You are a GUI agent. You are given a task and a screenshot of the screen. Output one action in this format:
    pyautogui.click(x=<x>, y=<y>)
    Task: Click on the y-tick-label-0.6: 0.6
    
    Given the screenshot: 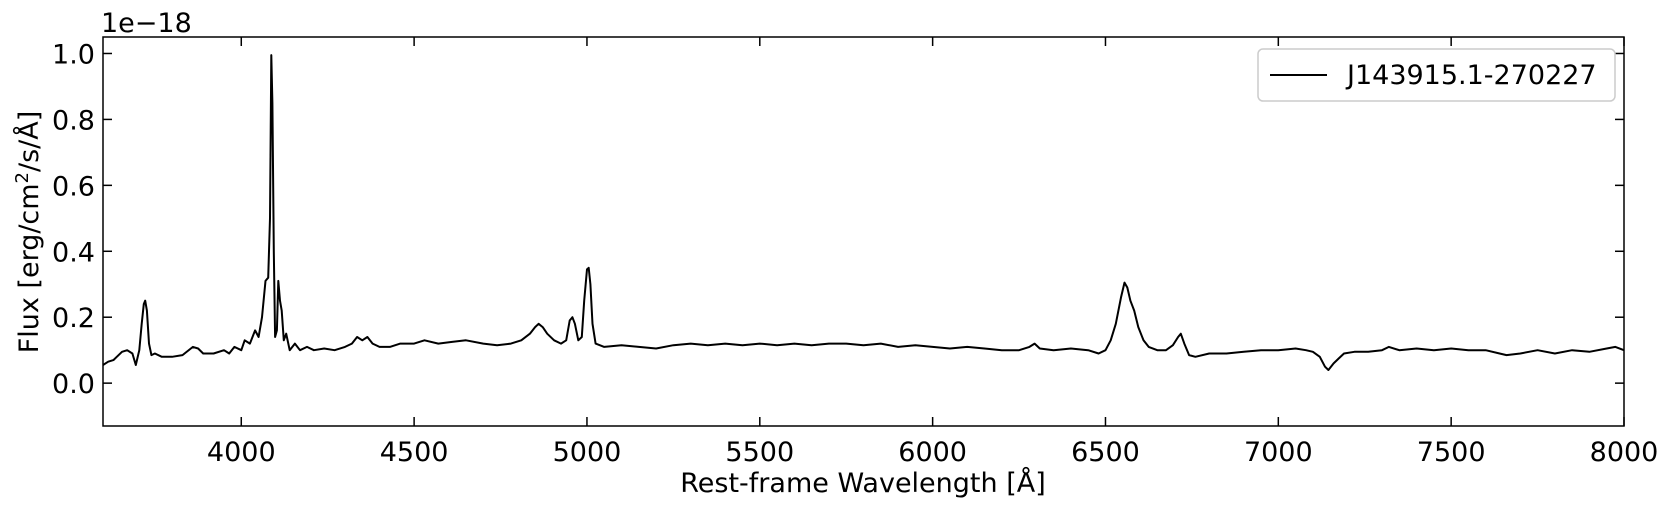 What is the action you would take?
    pyautogui.click(x=73, y=186)
    